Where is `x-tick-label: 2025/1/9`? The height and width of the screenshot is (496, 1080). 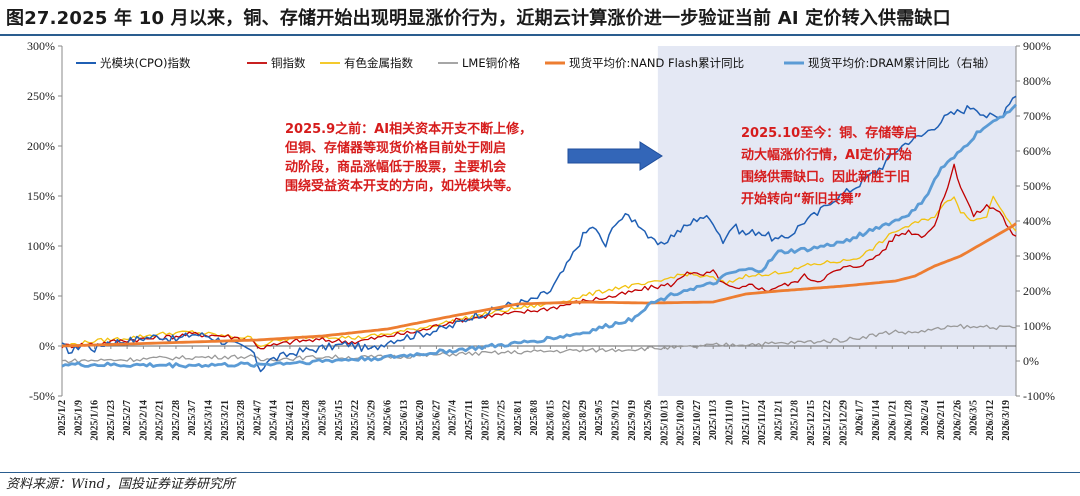 x-tick-label: 2025/1/9 is located at coordinates (78, 418).